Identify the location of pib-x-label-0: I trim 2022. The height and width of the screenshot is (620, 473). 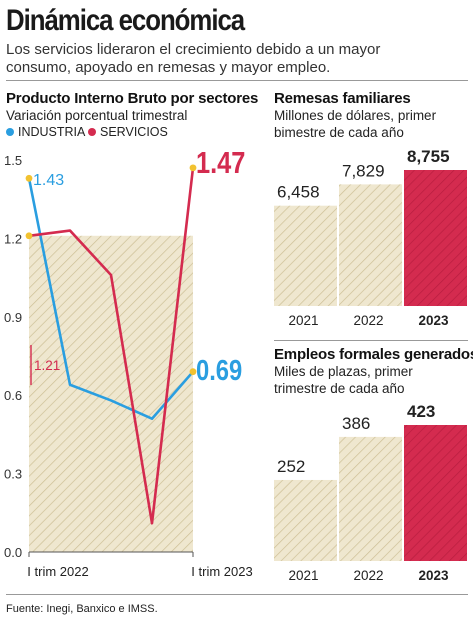
(57, 571).